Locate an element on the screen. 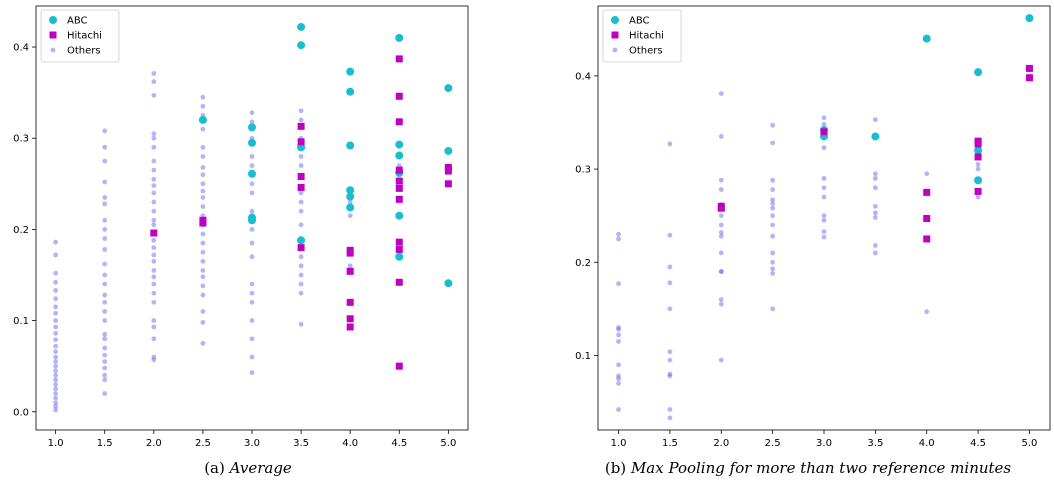 This screenshot has width=1054, height=484. legend-marker-abc is located at coordinates (53, 20).